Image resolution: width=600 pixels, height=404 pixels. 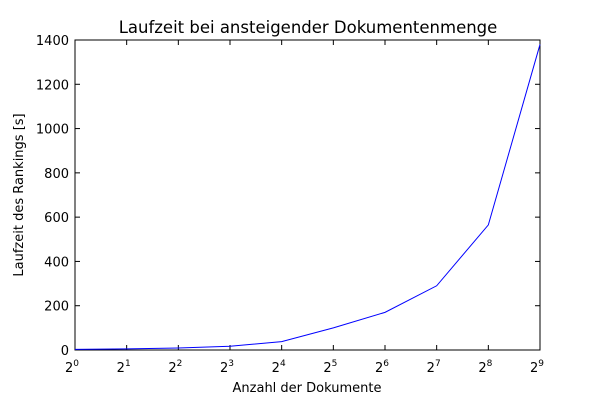 I want to click on x-tick-exponent: 7, so click(x=438, y=364).